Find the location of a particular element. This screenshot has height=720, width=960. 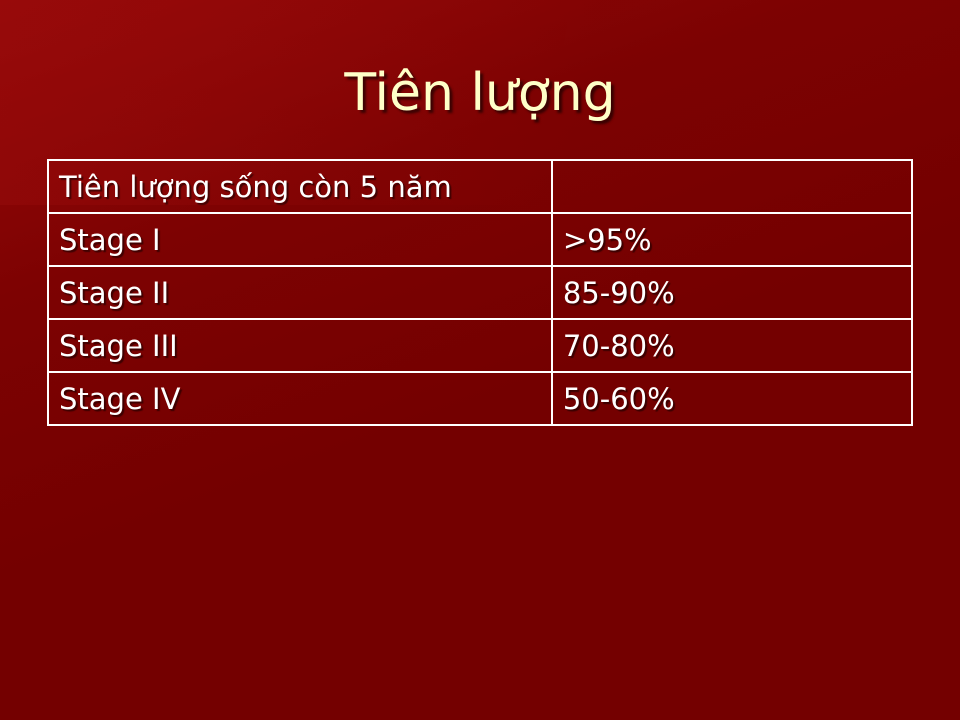

stage-label-cell: Stage IV is located at coordinates (300, 398).